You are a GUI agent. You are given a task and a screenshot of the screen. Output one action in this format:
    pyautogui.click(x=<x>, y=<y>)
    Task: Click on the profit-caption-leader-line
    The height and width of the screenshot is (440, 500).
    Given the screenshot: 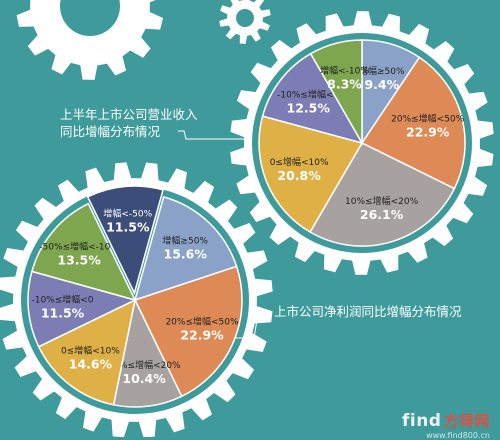 What is the action you would take?
    pyautogui.click(x=252, y=326)
    